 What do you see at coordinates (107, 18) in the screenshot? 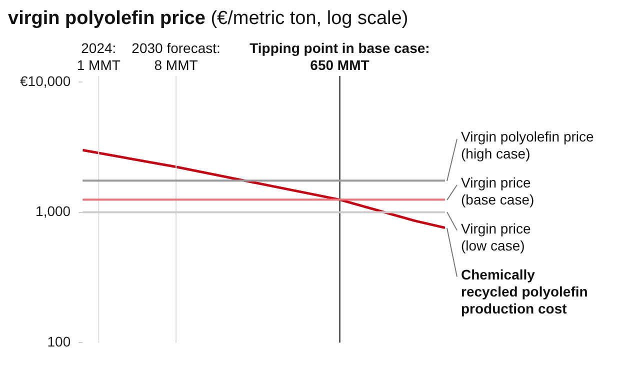
I see `chart-title: virgin polyolefin price` at bounding box center [107, 18].